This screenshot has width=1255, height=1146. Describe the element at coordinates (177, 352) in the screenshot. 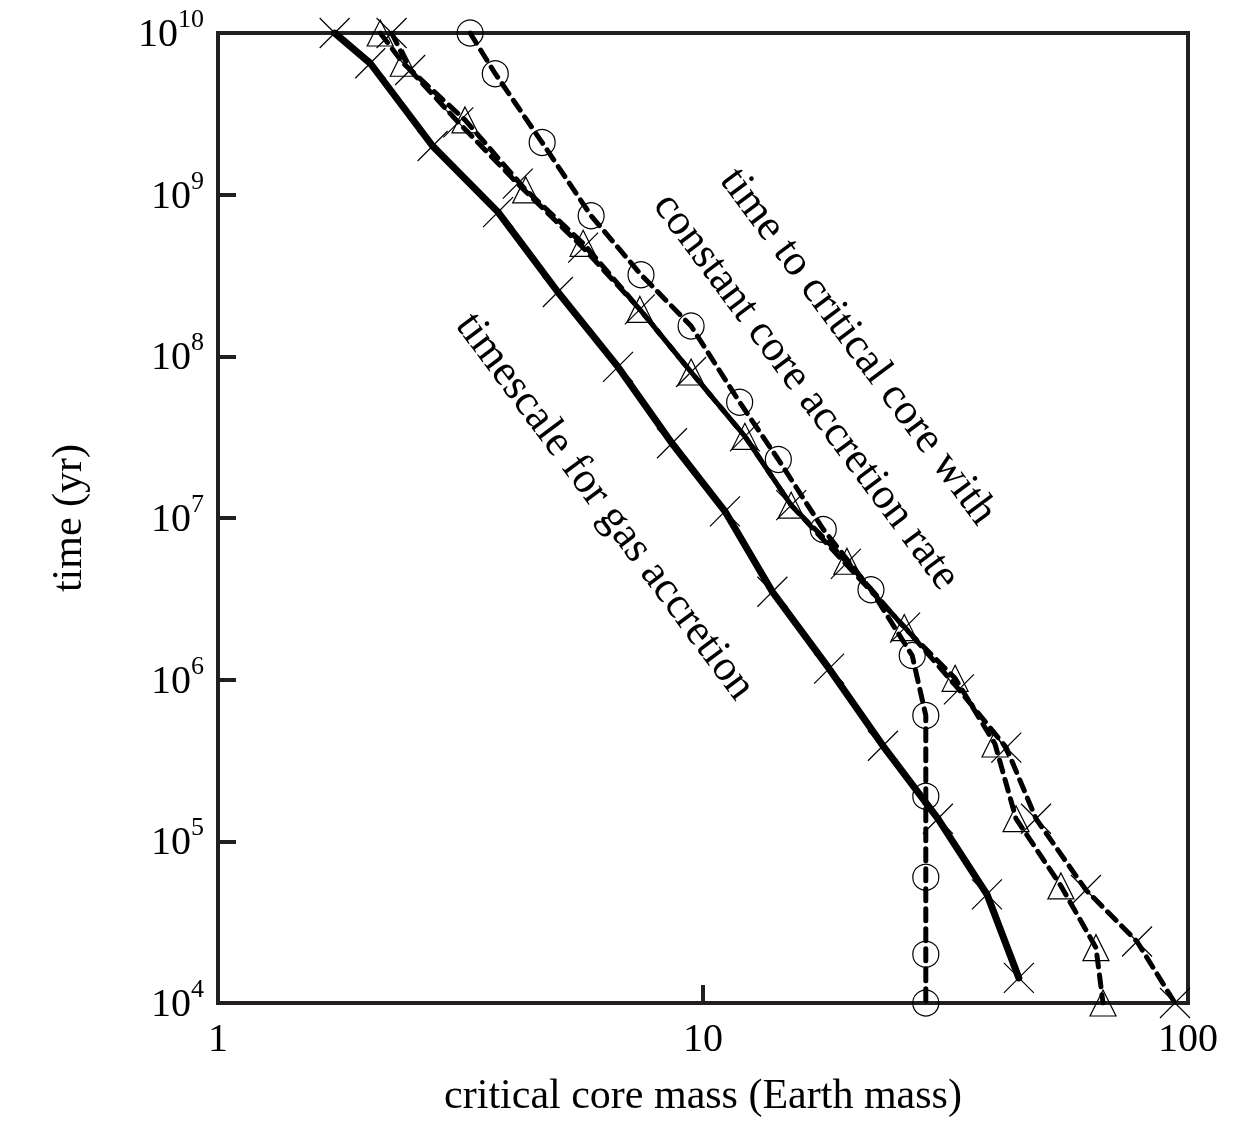

I see `y-tick-label: 10$^{8}$` at that location.